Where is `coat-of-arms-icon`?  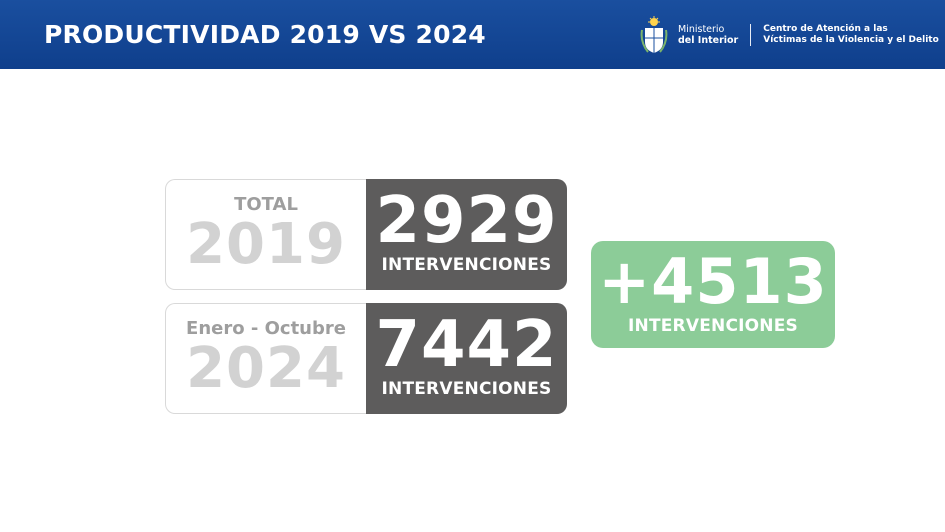 coat-of-arms-icon is located at coordinates (654, 34).